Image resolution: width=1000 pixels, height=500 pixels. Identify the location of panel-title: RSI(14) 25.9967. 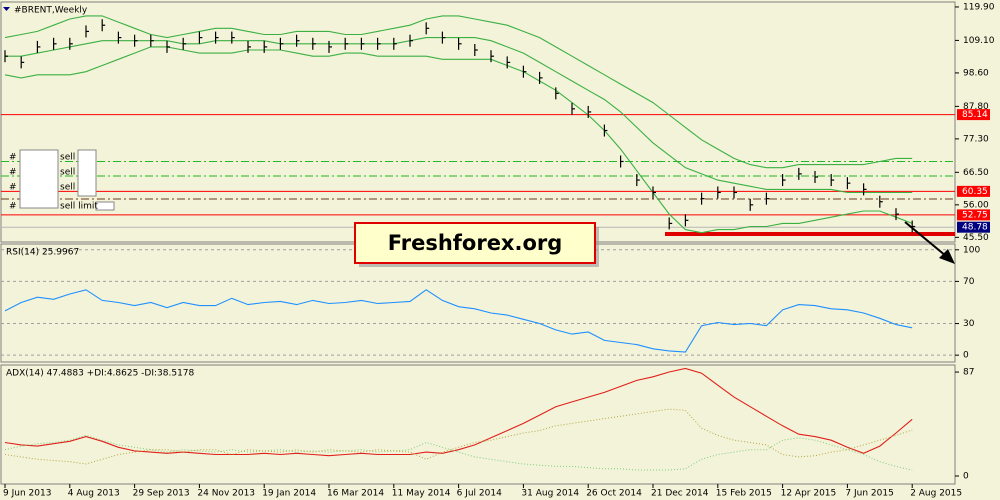
(42, 253).